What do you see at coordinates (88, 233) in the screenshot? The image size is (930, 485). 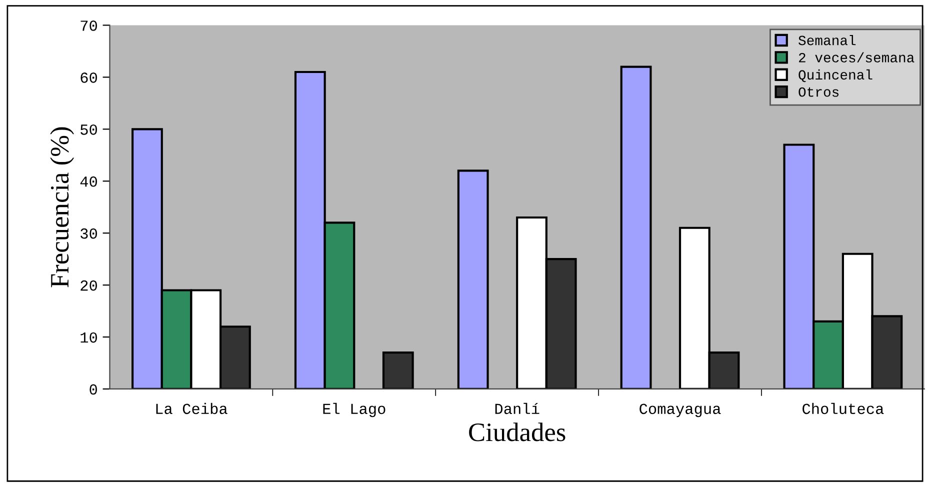 I see `y-tick-label: 30` at bounding box center [88, 233].